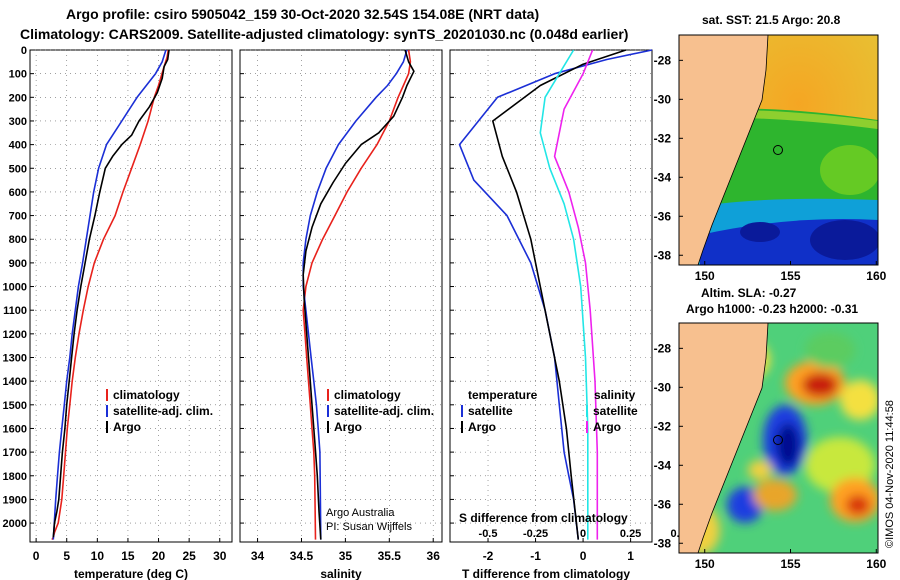  What do you see at coordinates (341, 573) in the screenshot?
I see `x-axis-label-salinity: salinity` at bounding box center [341, 573].